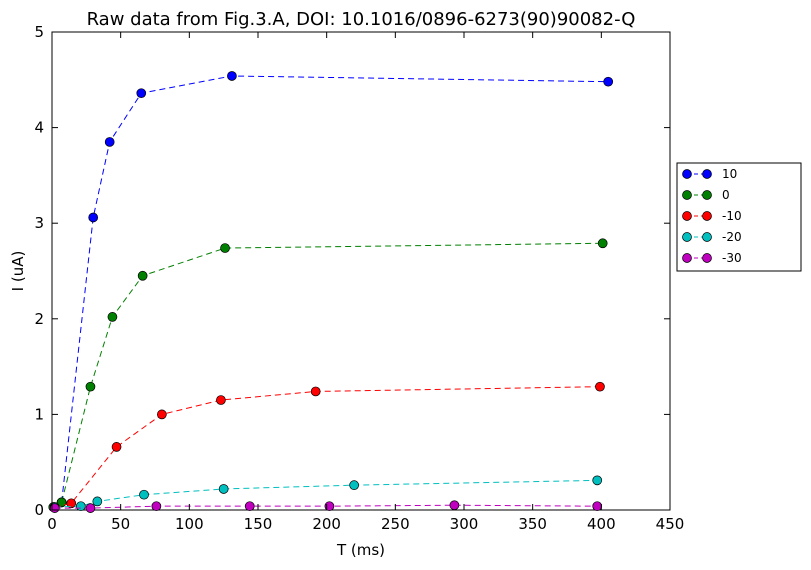 The width and height of the screenshot is (811, 570). What do you see at coordinates (395, 524) in the screenshot?
I see `x-tick-label: 250` at bounding box center [395, 524].